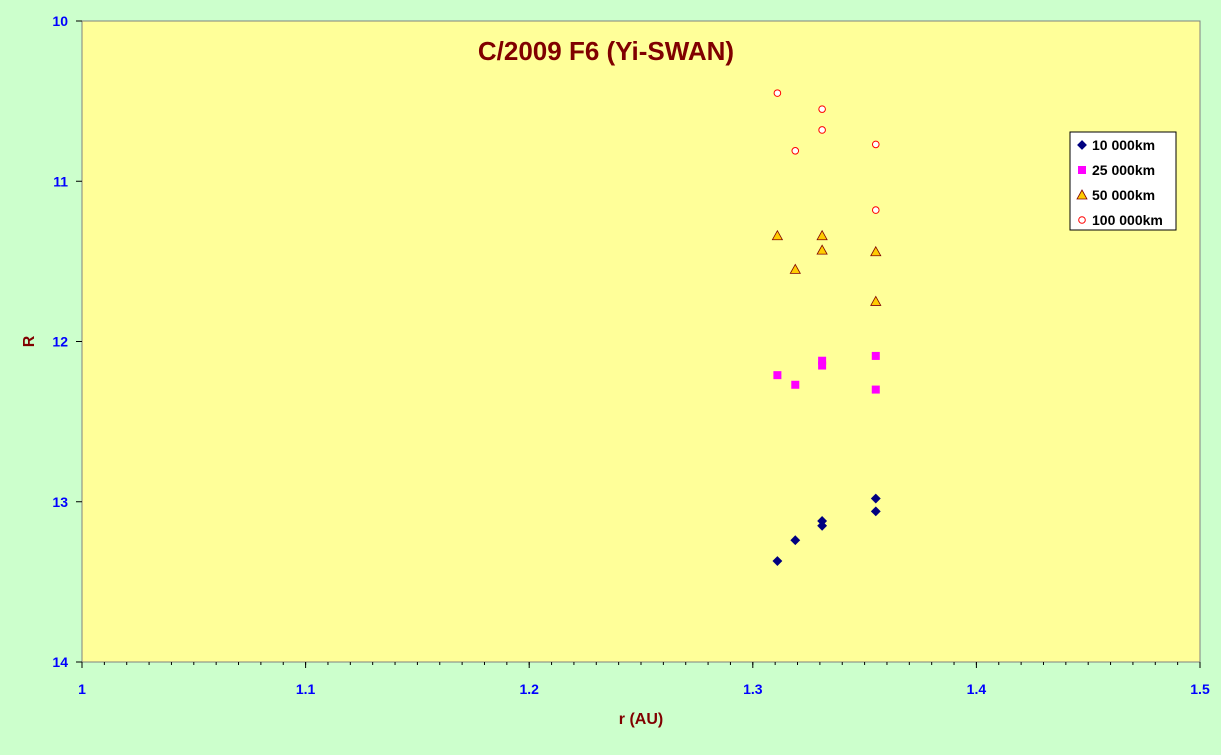  What do you see at coordinates (1123, 145) in the screenshot?
I see `legend-label: 10 000km` at bounding box center [1123, 145].